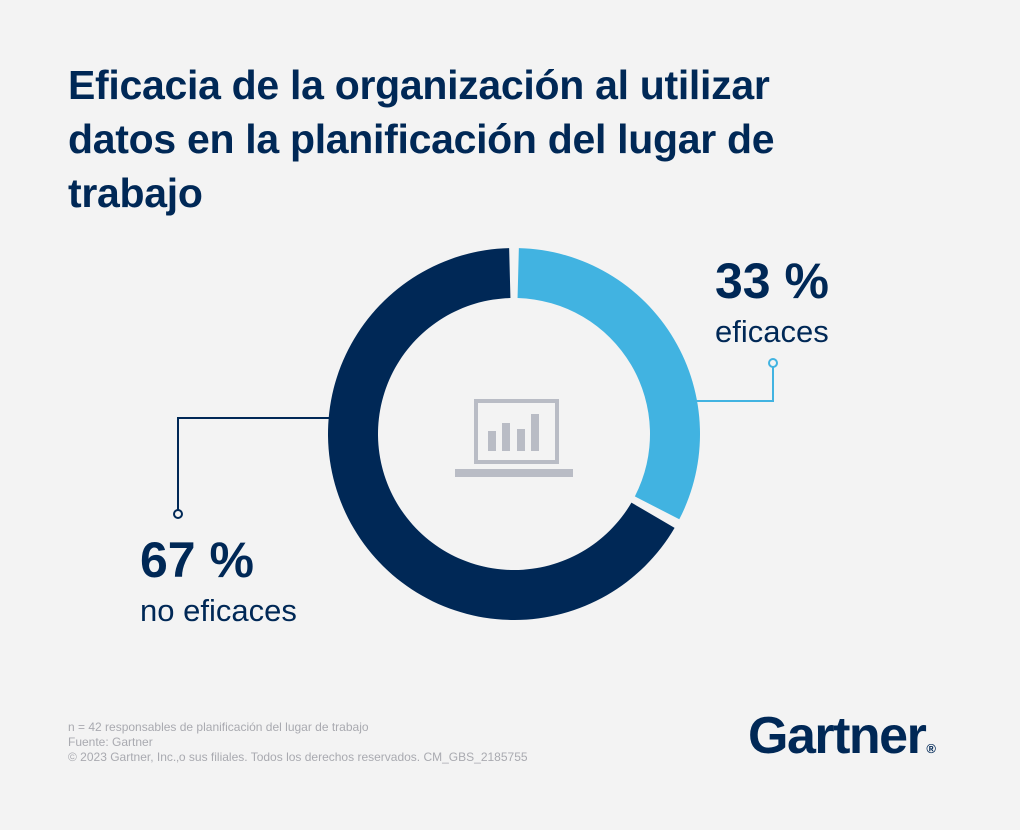 The image size is (1020, 830). I want to click on data-label-no-eficaces-value: 67 %, so click(197, 560).